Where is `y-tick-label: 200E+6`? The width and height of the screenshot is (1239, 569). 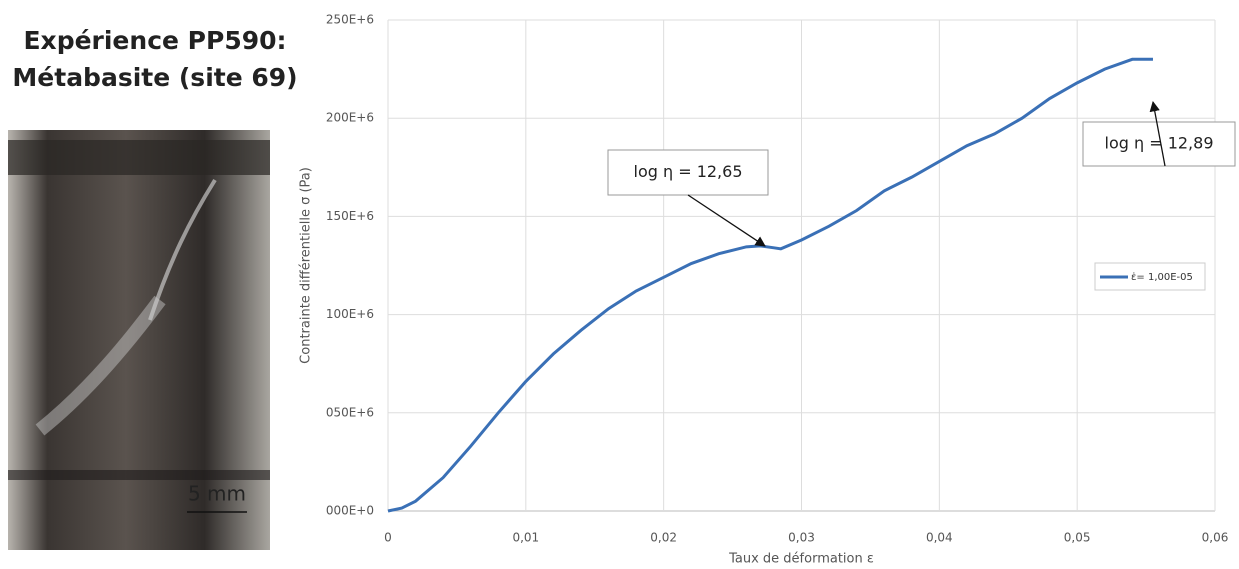
y-tick-label: 200E+6 is located at coordinates (350, 118).